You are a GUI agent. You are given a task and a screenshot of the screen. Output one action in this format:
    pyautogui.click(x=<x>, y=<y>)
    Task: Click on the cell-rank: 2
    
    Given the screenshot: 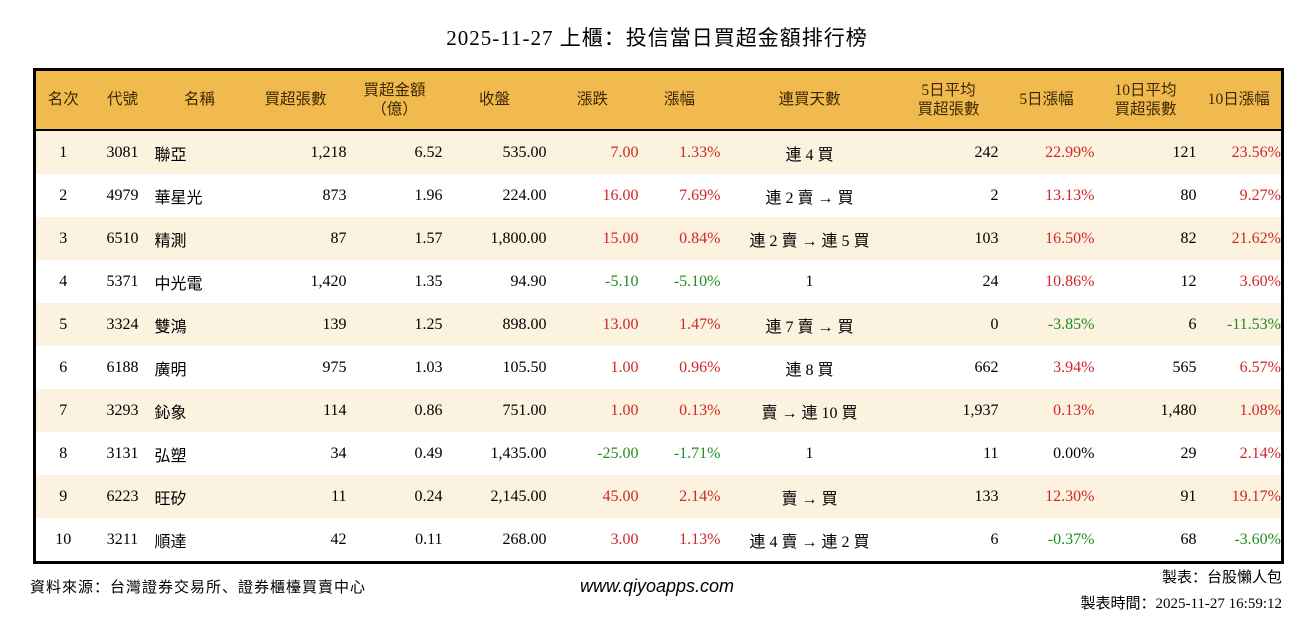 What is the action you would take?
    pyautogui.click(x=62, y=195)
    